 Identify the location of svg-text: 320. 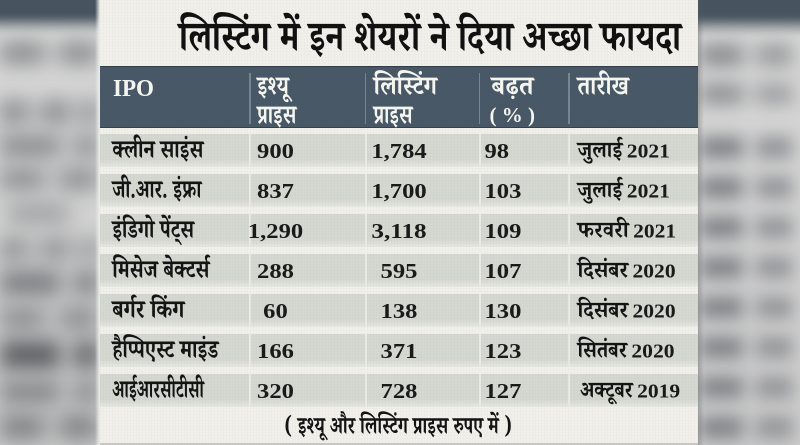
(275, 391).